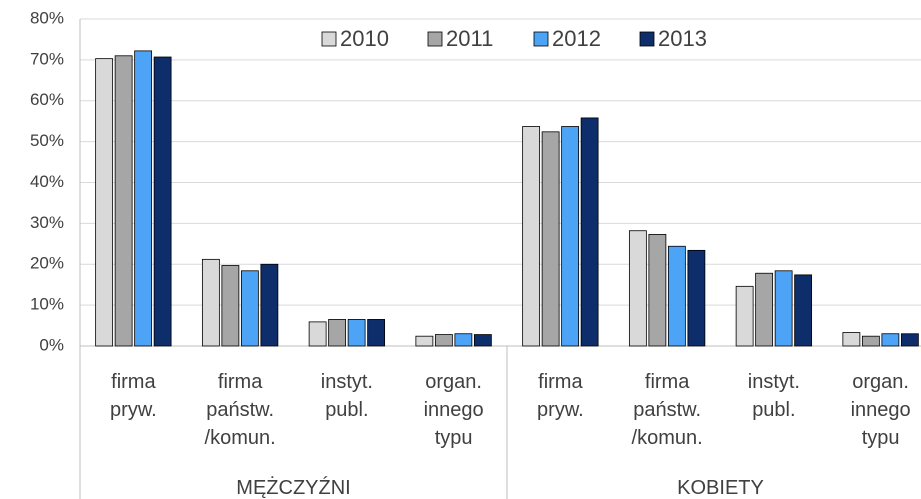 The width and height of the screenshot is (921, 499). Describe the element at coordinates (47, 140) in the screenshot. I see `y-tick-label: 50%` at that location.